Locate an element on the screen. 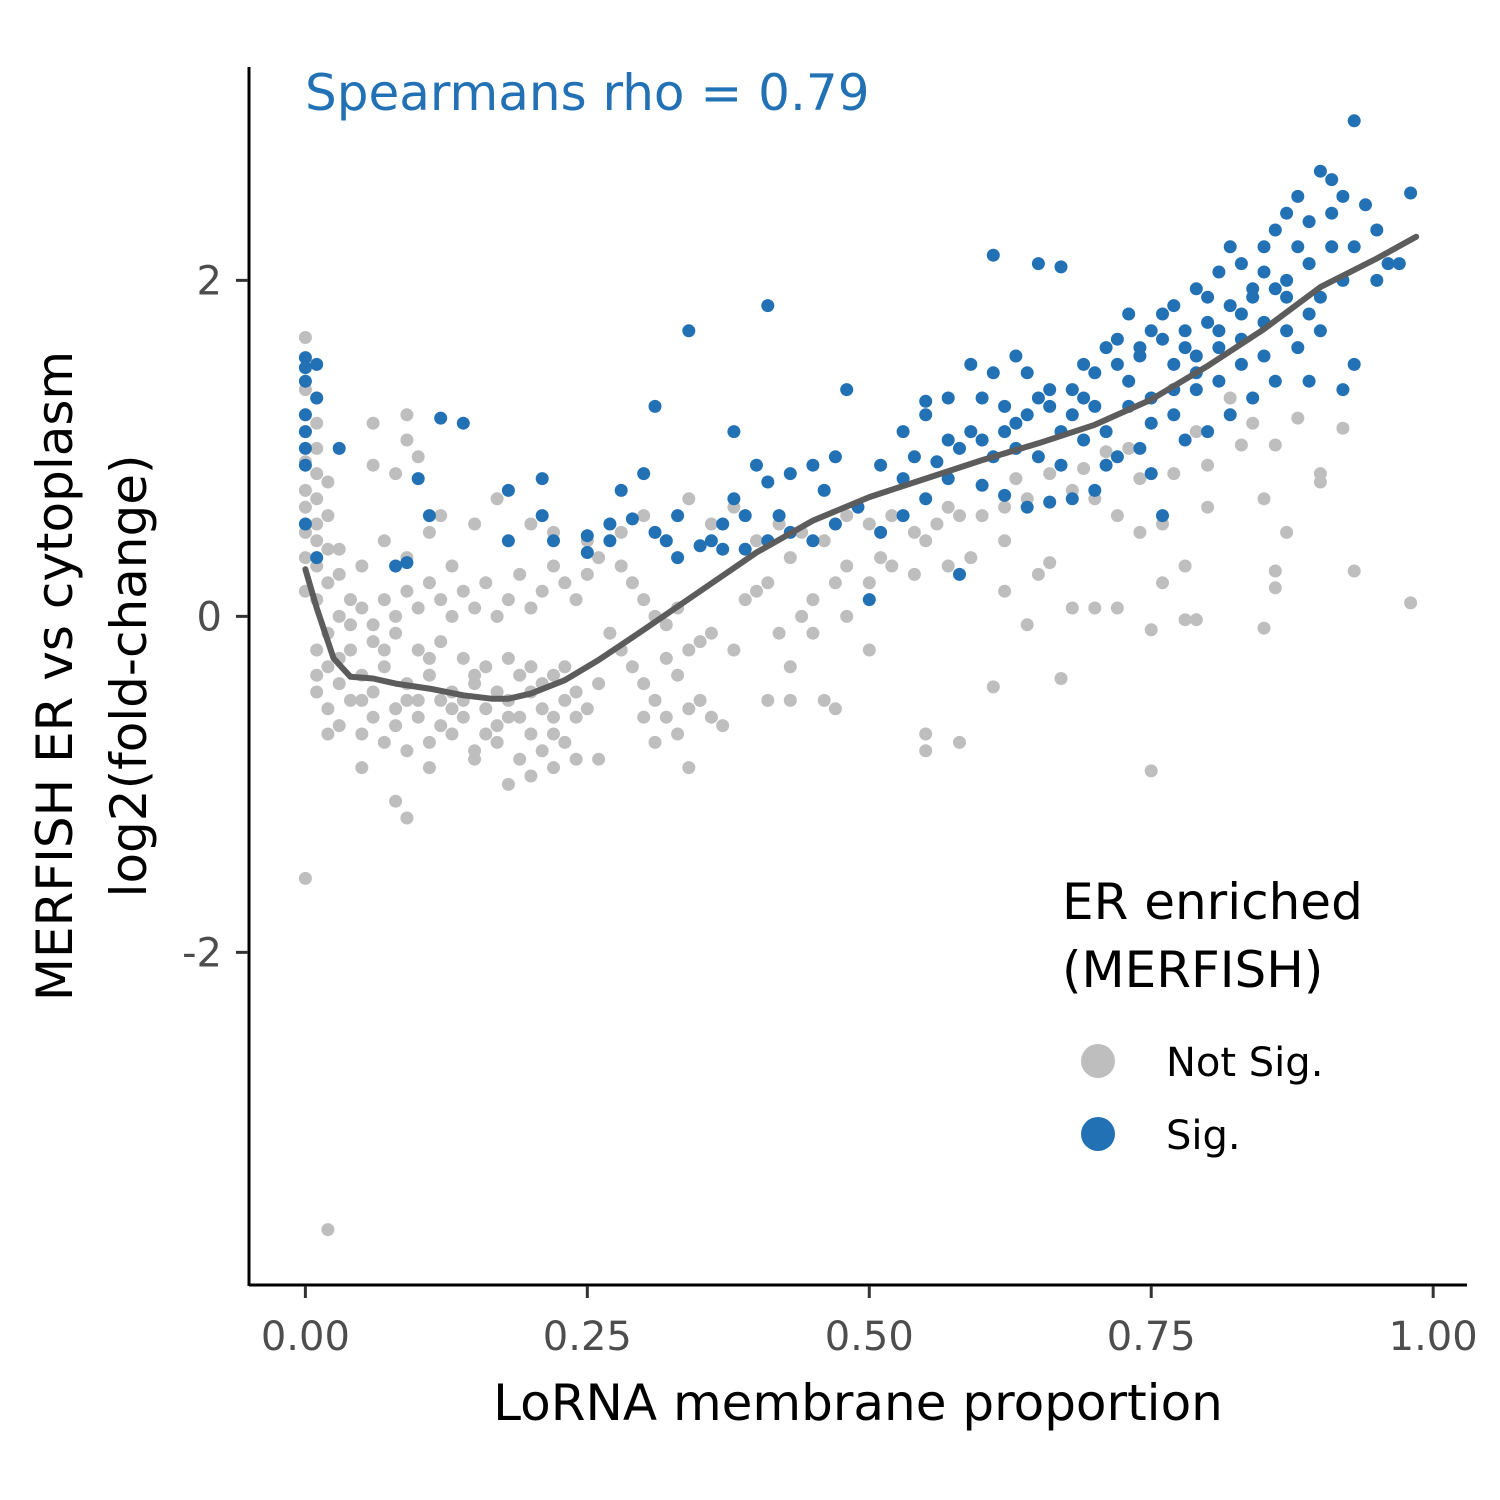  x-tick-label: 0.50 is located at coordinates (869, 1337).